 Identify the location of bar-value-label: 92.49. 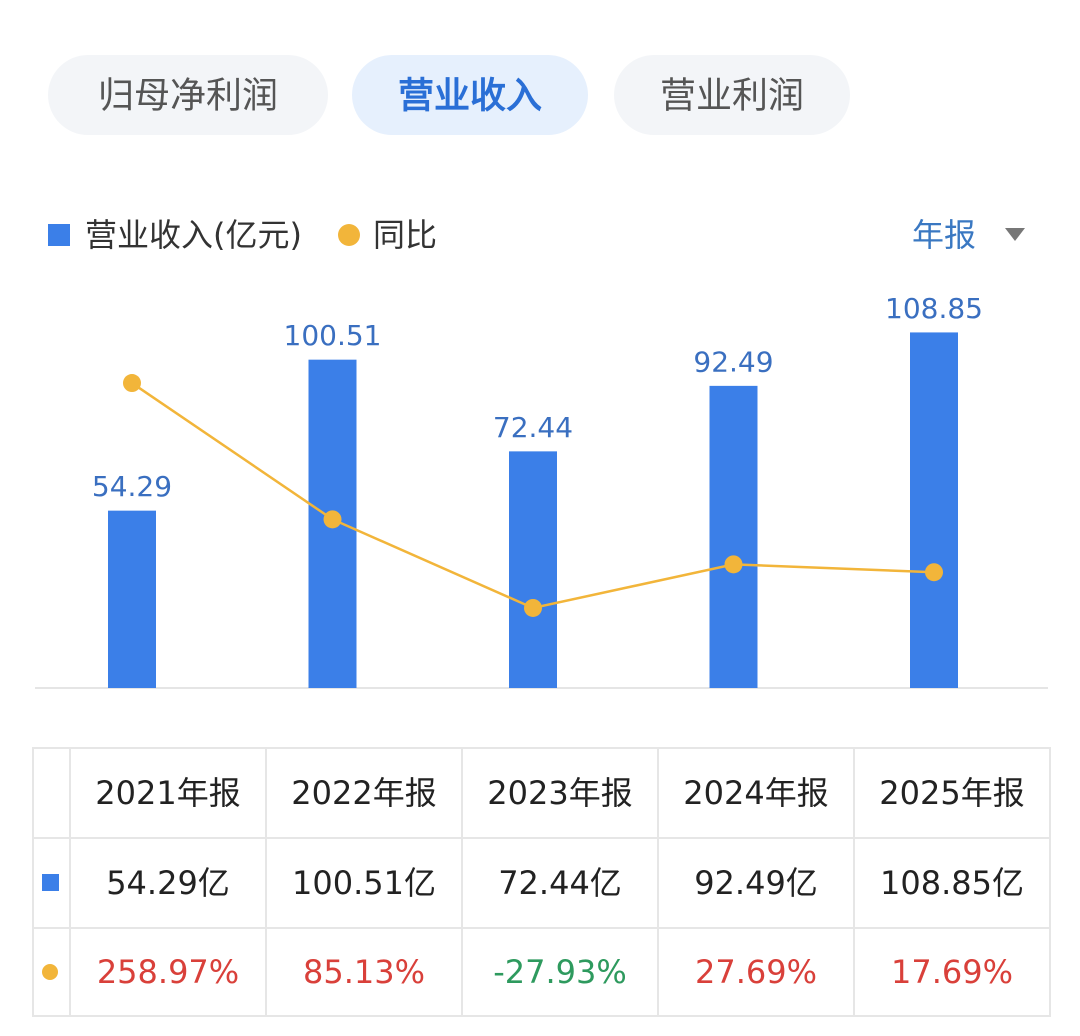
(733, 361).